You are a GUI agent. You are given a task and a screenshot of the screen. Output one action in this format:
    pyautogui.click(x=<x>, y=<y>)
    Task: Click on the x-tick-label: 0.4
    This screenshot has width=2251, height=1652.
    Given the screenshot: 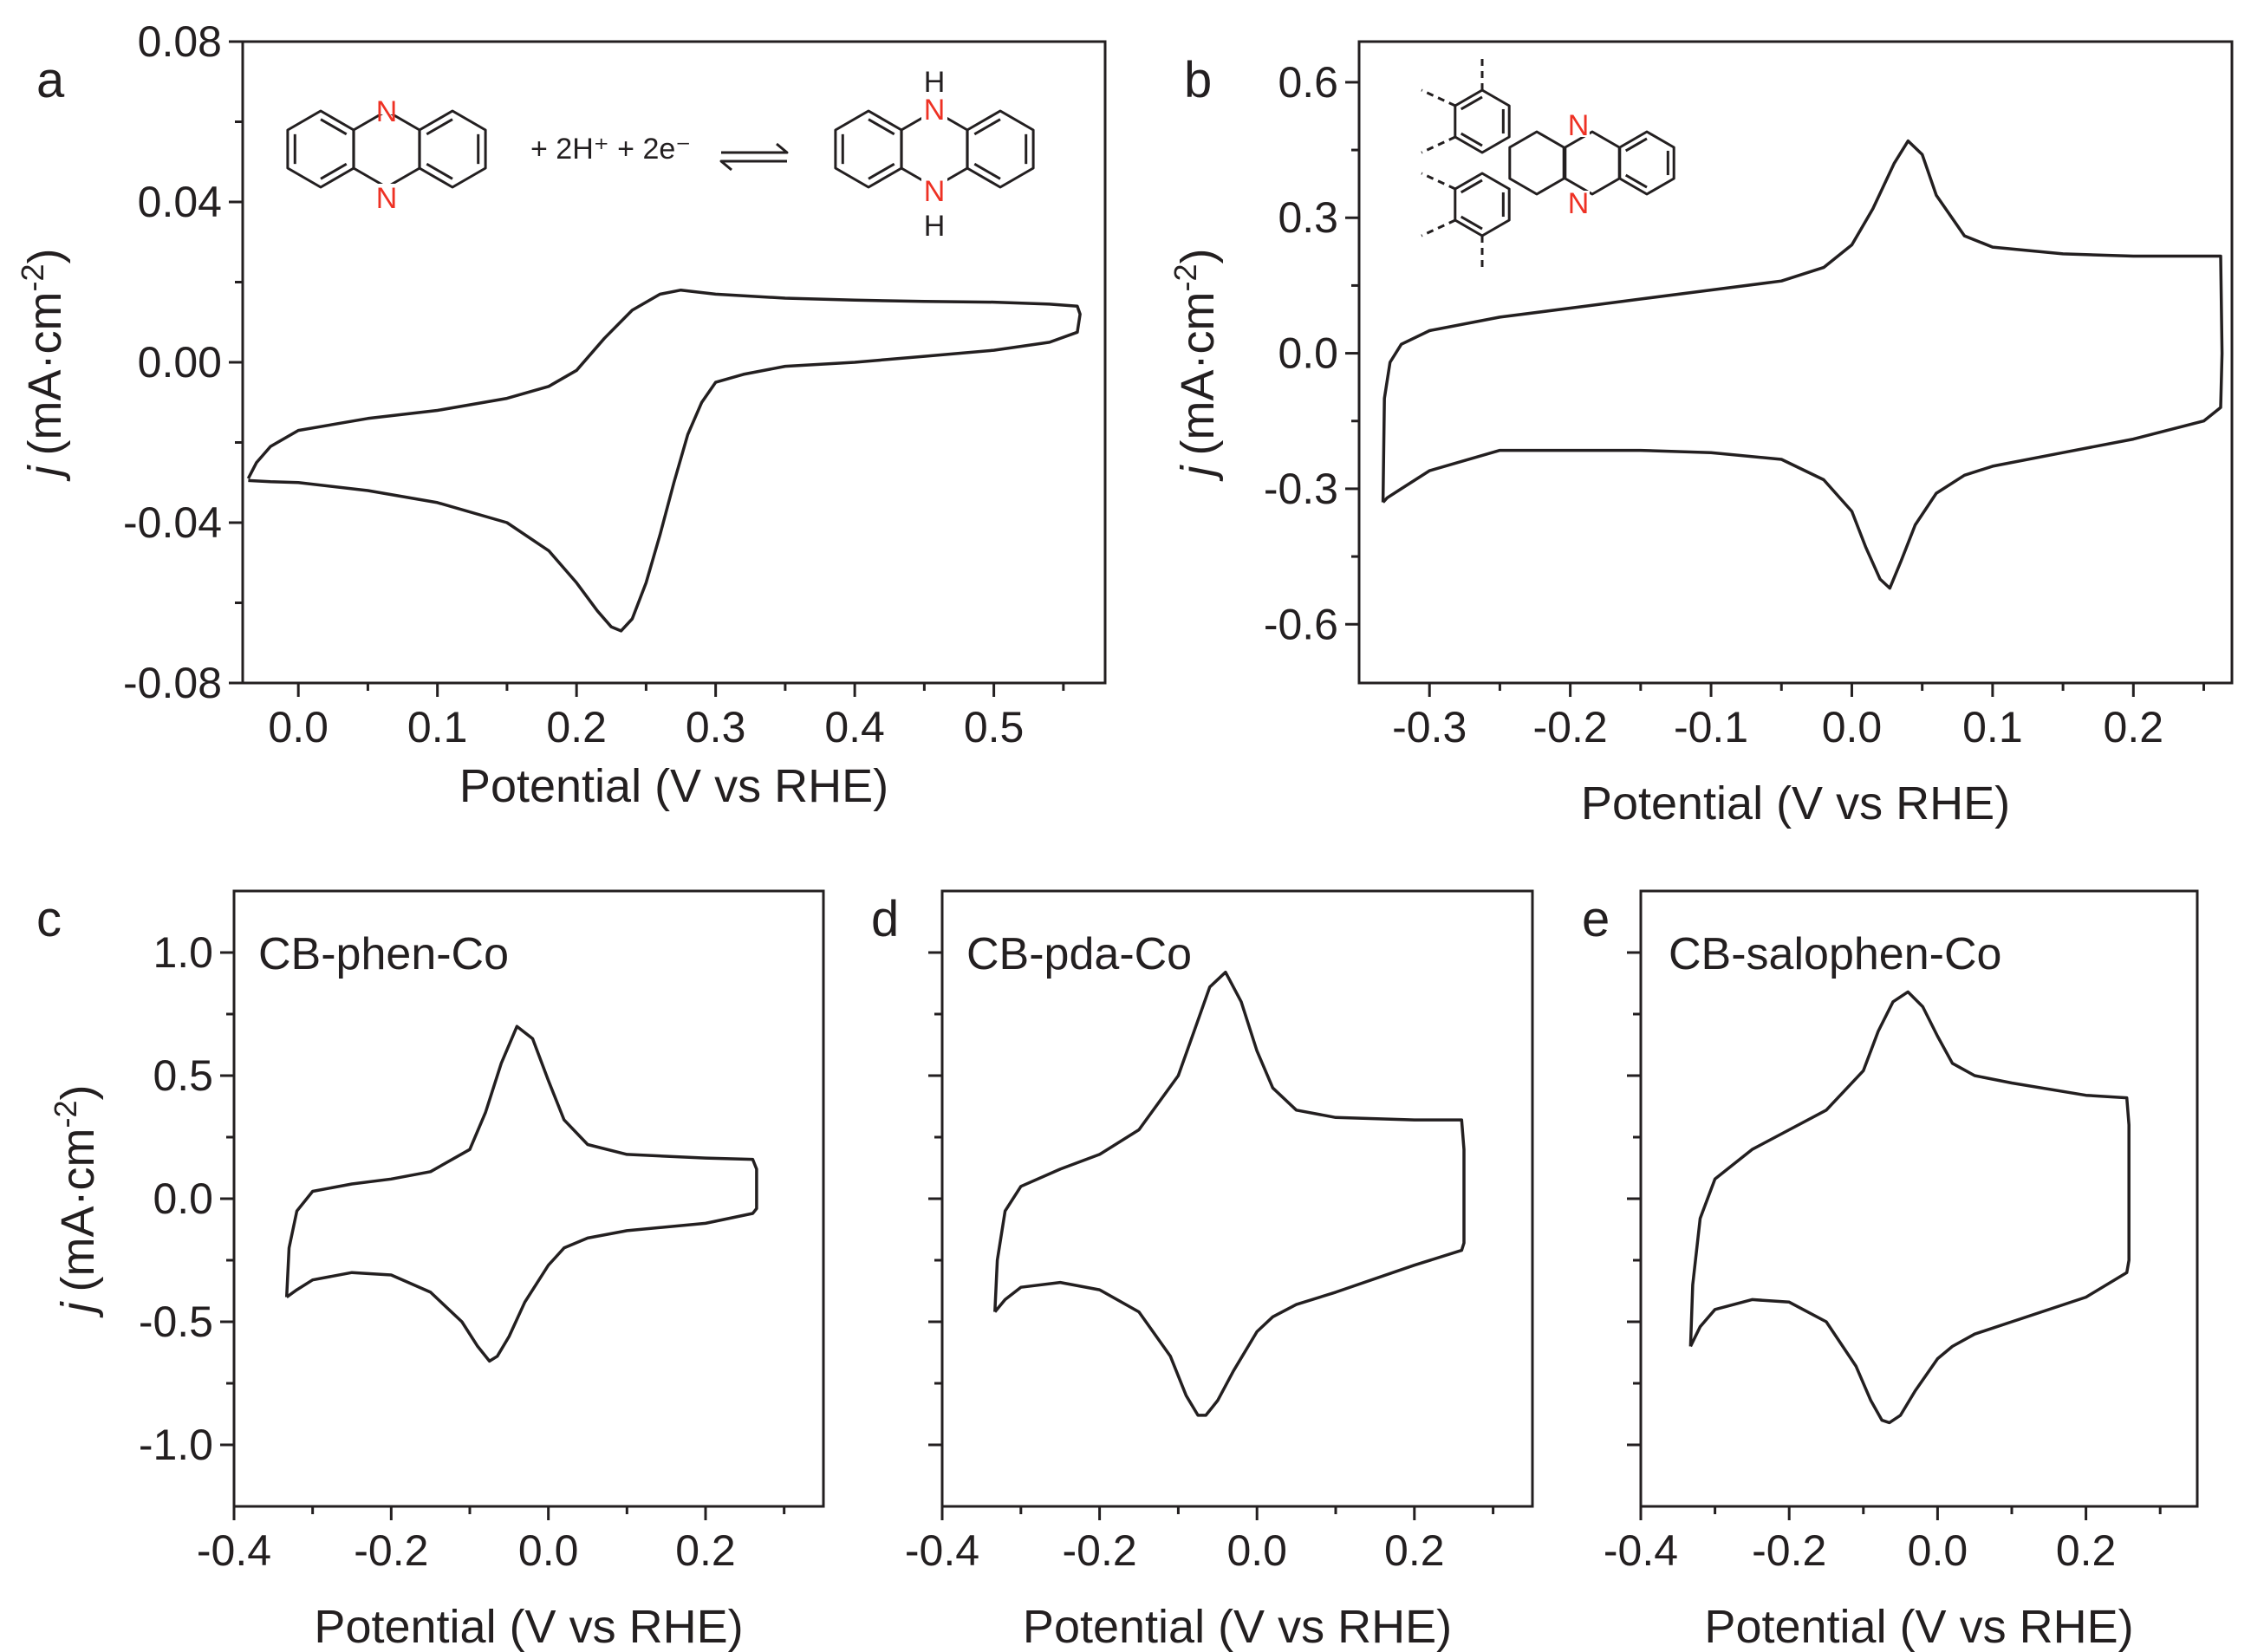 What is the action you would take?
    pyautogui.click(x=854, y=727)
    